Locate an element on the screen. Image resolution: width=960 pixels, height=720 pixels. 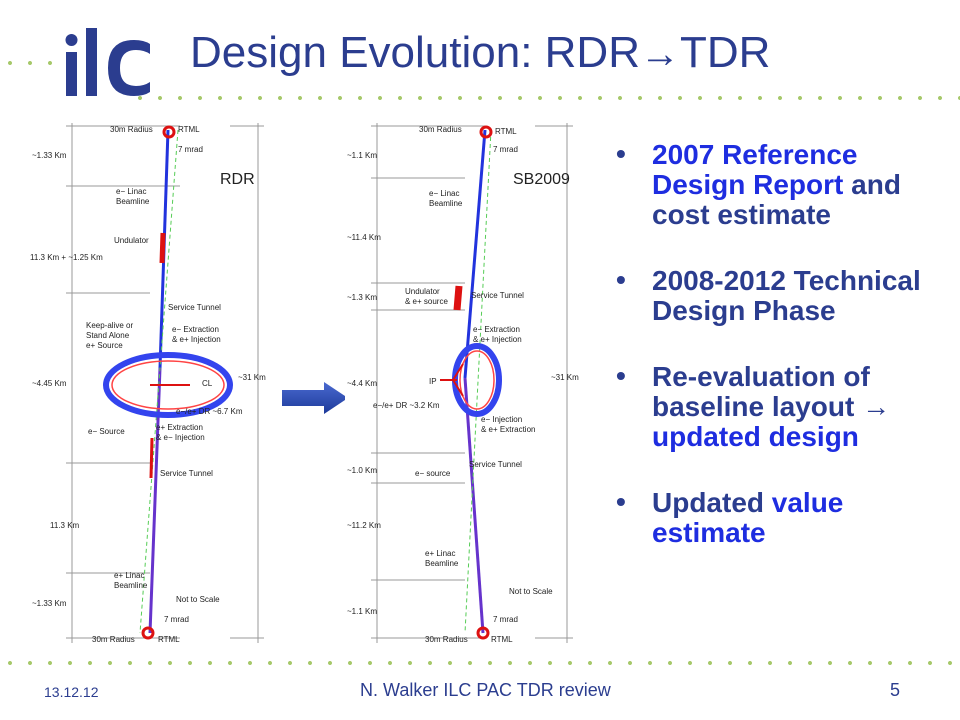
sb-dist-2: ~11.4 Km is located at coordinates (364, 237).